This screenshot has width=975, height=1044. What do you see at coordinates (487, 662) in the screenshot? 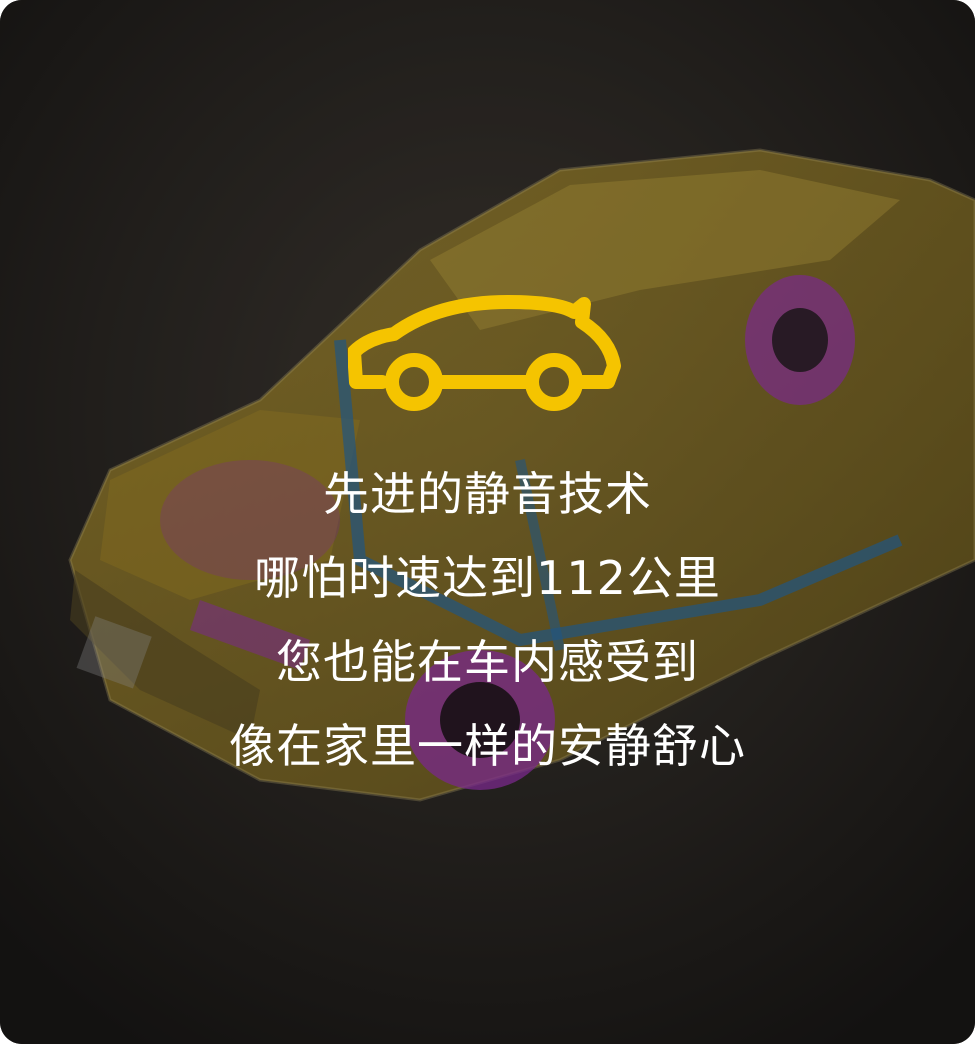
I see `caption-line-3: 您也能在车内感受到` at bounding box center [487, 662].